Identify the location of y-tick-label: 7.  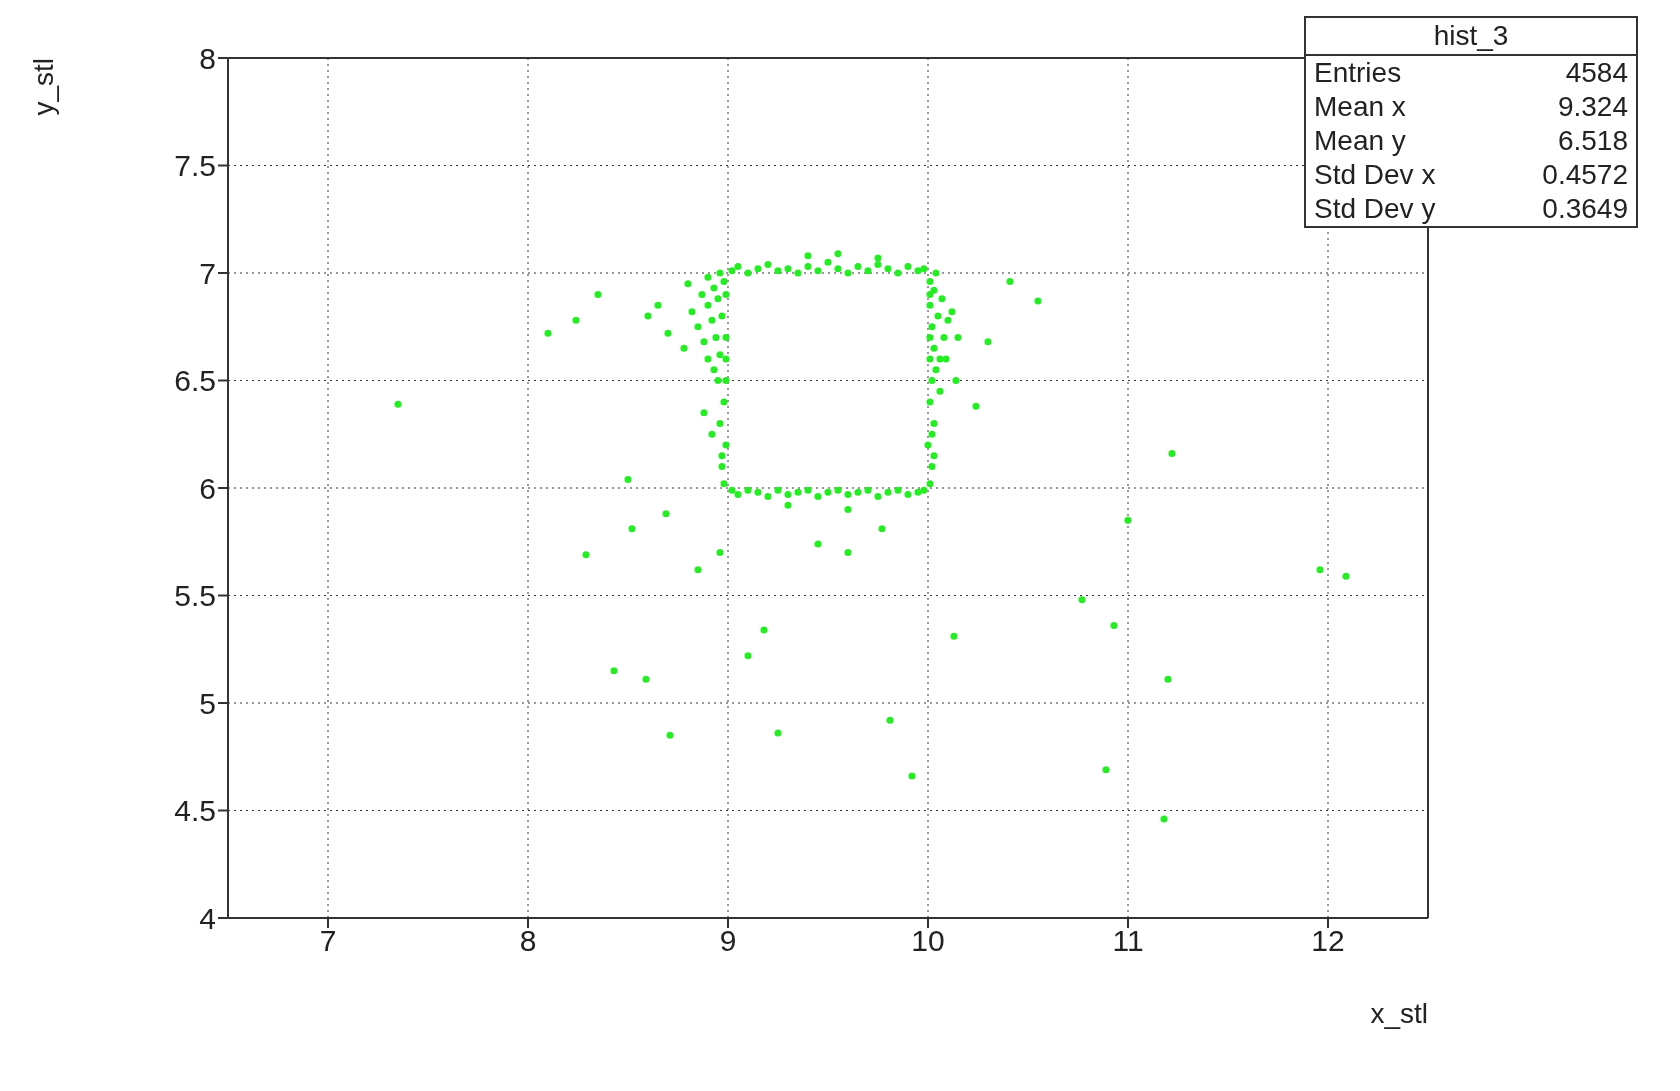
(207, 273).